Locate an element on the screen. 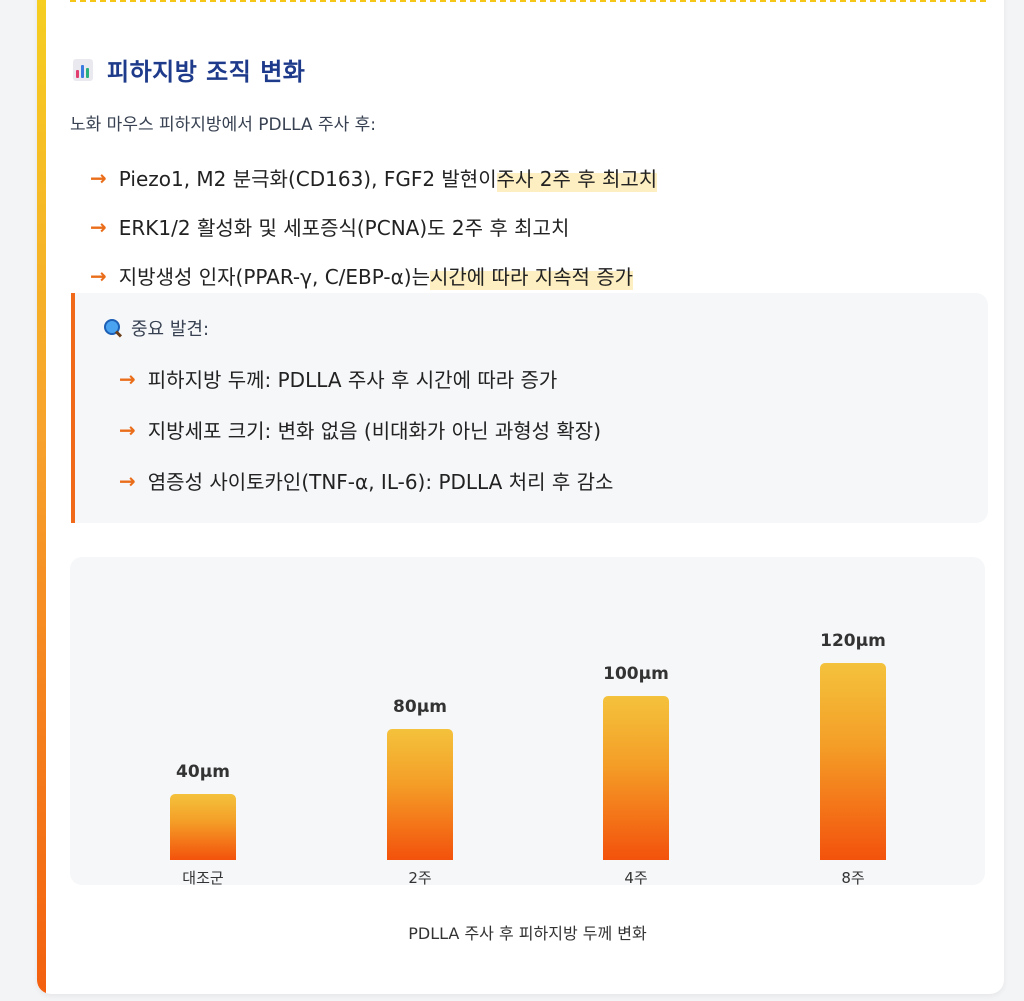 The image size is (1024, 1001). bar-chart-icon is located at coordinates (83, 69).